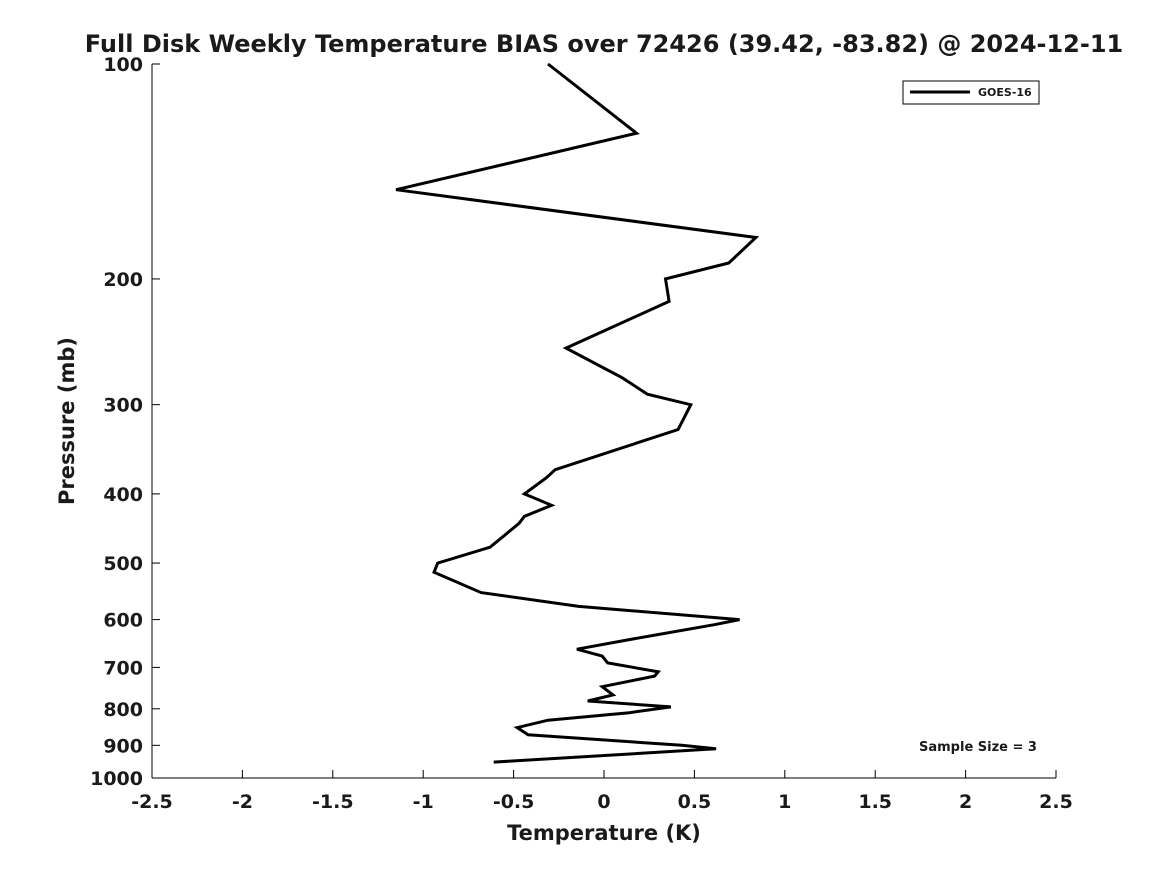 Image resolution: width=1167 pixels, height=875 pixels. What do you see at coordinates (152, 802) in the screenshot?
I see `x-tick-label: -2.5` at bounding box center [152, 802].